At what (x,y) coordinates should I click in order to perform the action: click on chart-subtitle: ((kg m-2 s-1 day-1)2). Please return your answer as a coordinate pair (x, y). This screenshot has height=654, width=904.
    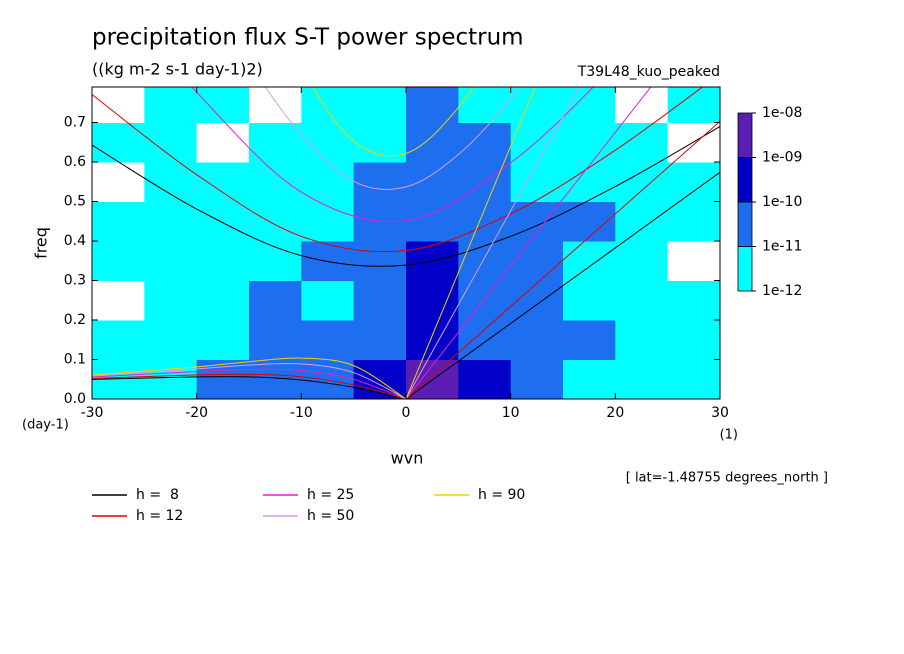
    Looking at the image, I should click on (177, 69).